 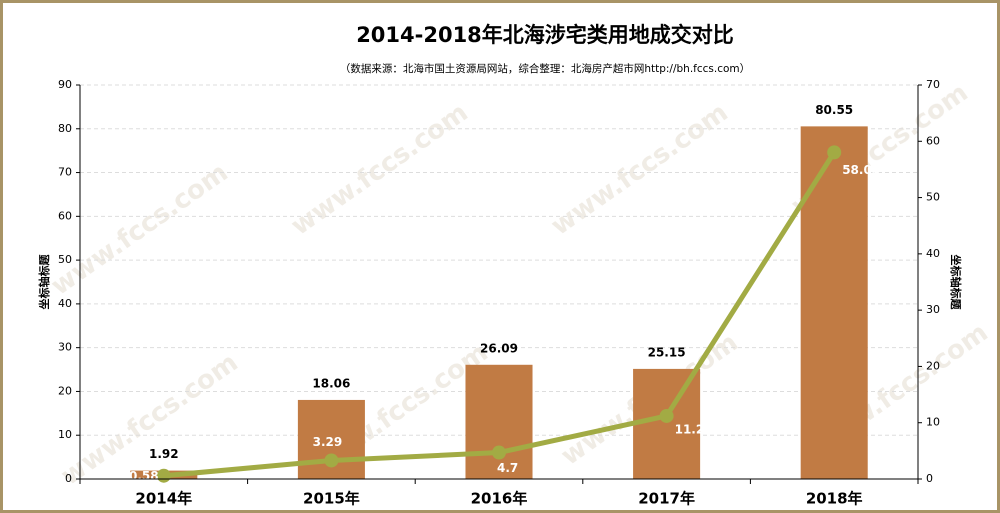 I want to click on line-value-label: 4.7, so click(x=507, y=468).